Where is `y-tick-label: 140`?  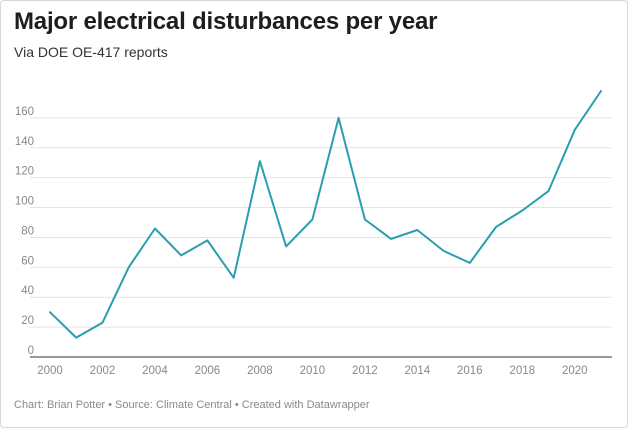
y-tick-label: 140 is located at coordinates (24, 142).